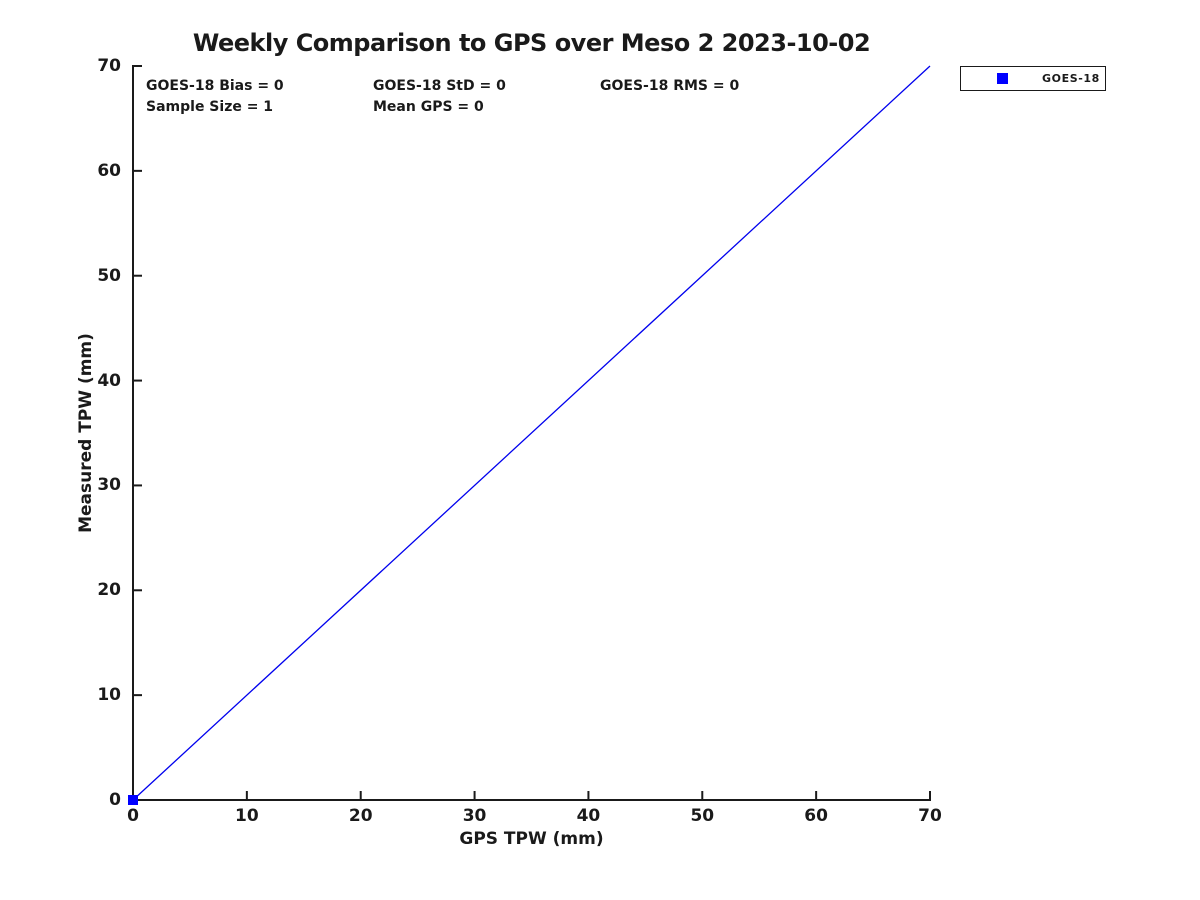  What do you see at coordinates (588, 816) in the screenshot?
I see `x-tick-label: 40` at bounding box center [588, 816].